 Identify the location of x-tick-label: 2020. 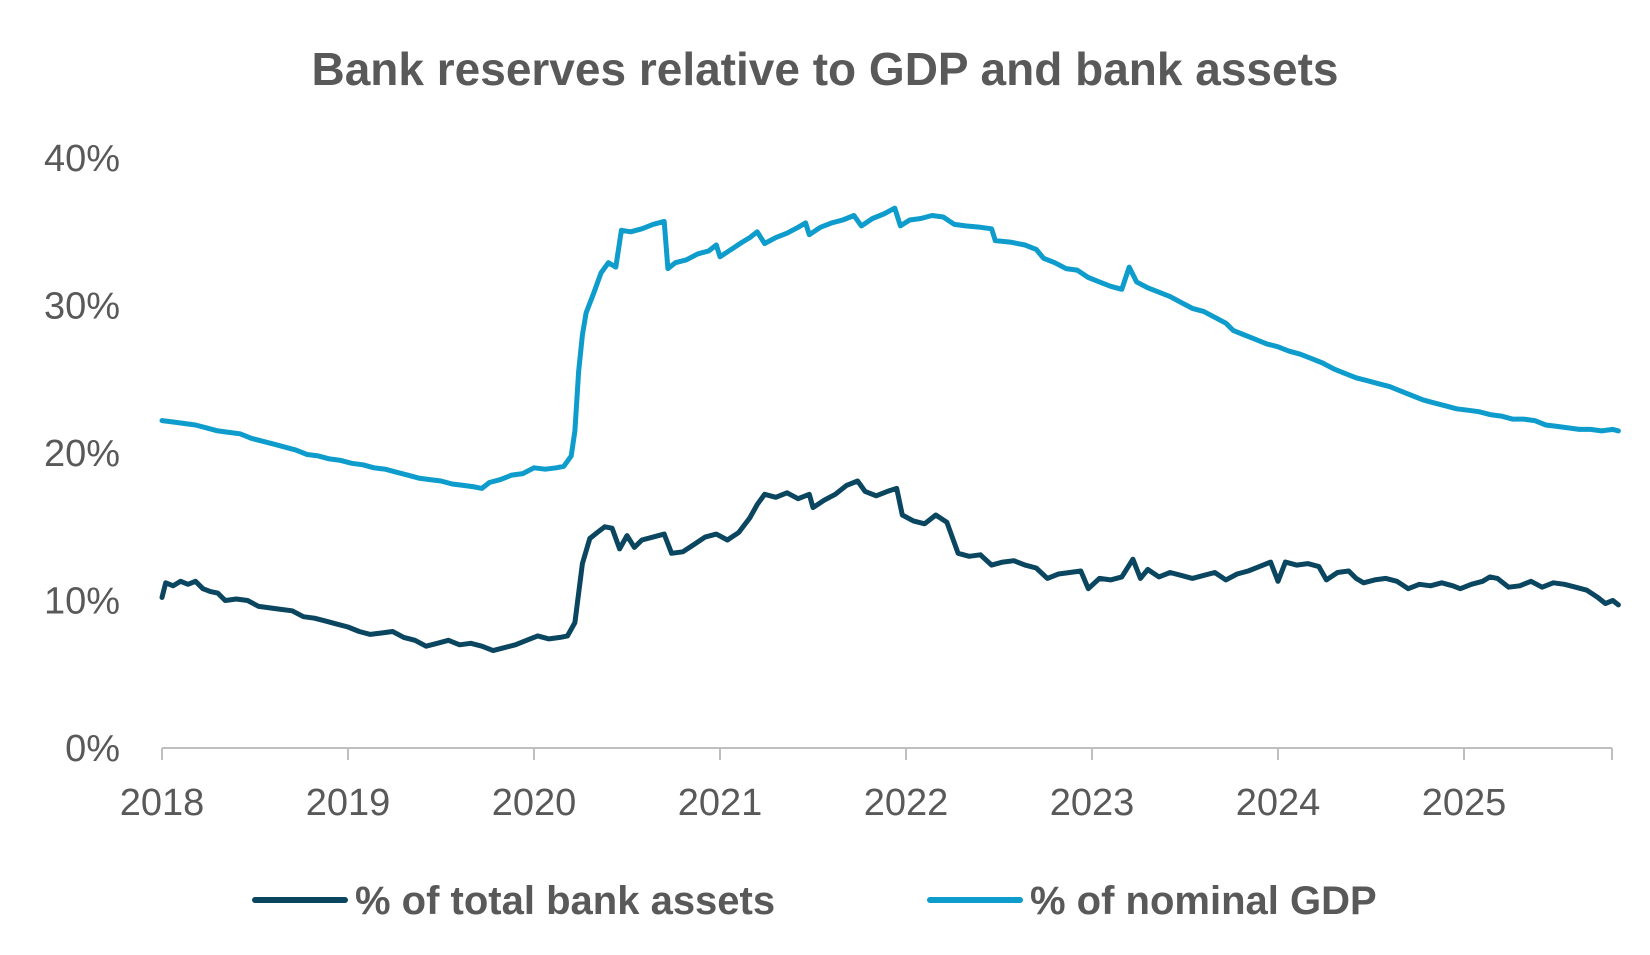
(534, 803).